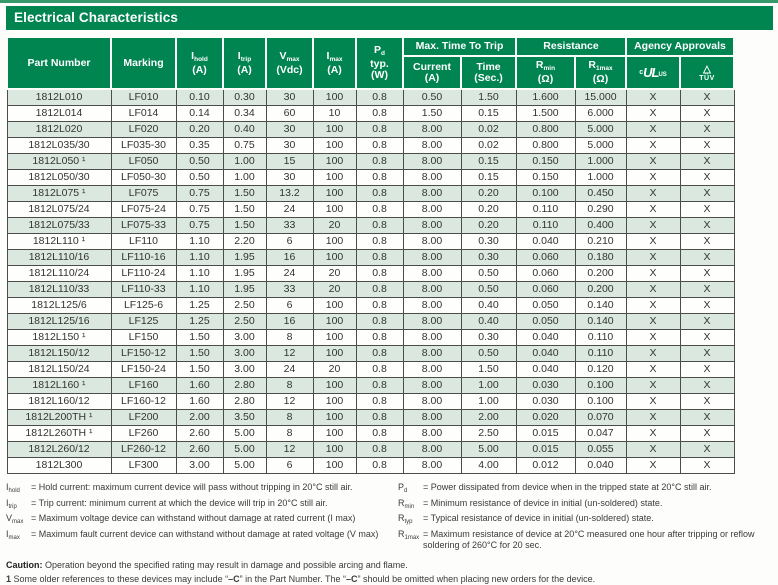 Image resolution: width=778 pixels, height=585 pixels. I want to click on cell-r-min: 0.030, so click(545, 401).